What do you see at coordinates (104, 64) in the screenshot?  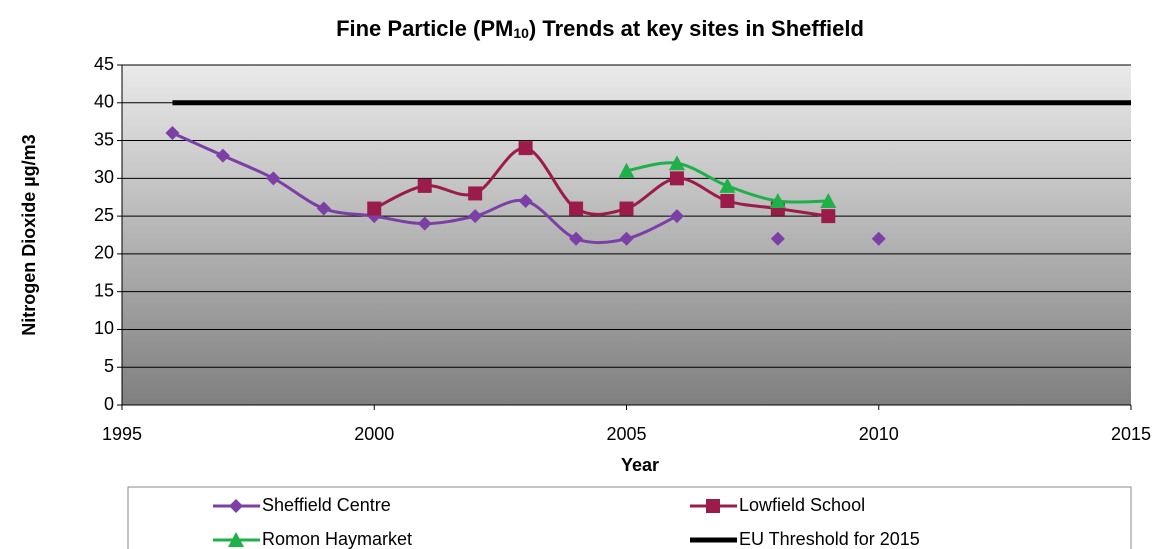 I see `y-tick-label: 45` at bounding box center [104, 64].